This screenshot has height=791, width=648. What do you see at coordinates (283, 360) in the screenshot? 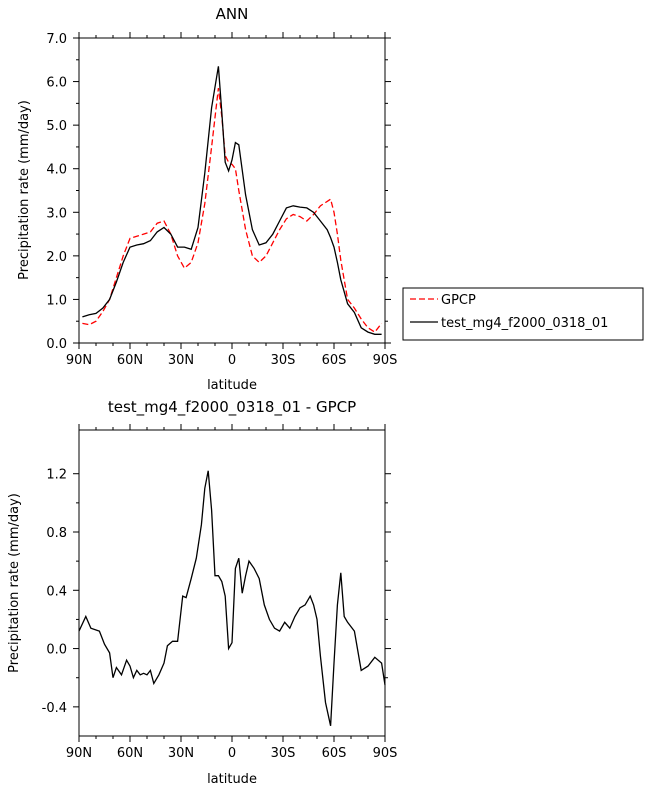
I see `top-x-tick-label: 30S` at bounding box center [283, 360].